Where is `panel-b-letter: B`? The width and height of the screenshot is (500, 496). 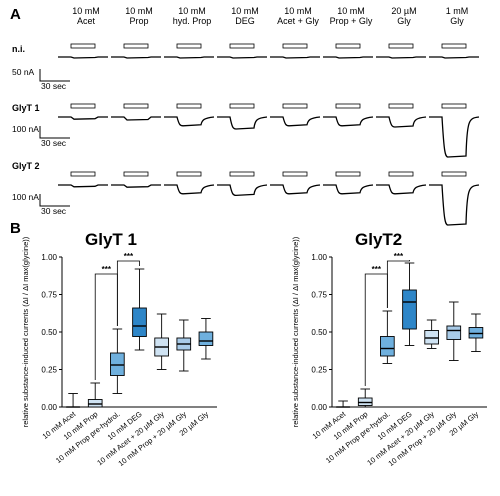 panel-b-letter: B is located at coordinates (15, 228).